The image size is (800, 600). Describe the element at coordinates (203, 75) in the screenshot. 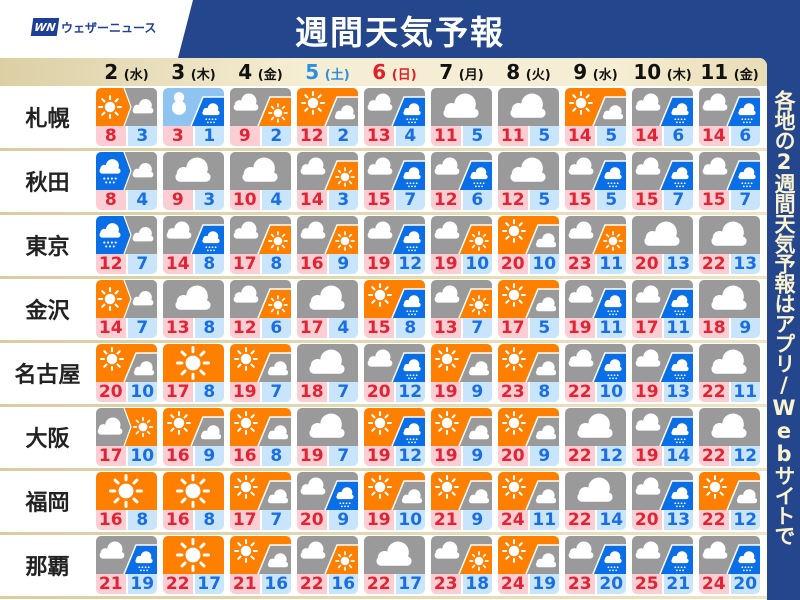

I see `day-of-week: (木)` at that location.